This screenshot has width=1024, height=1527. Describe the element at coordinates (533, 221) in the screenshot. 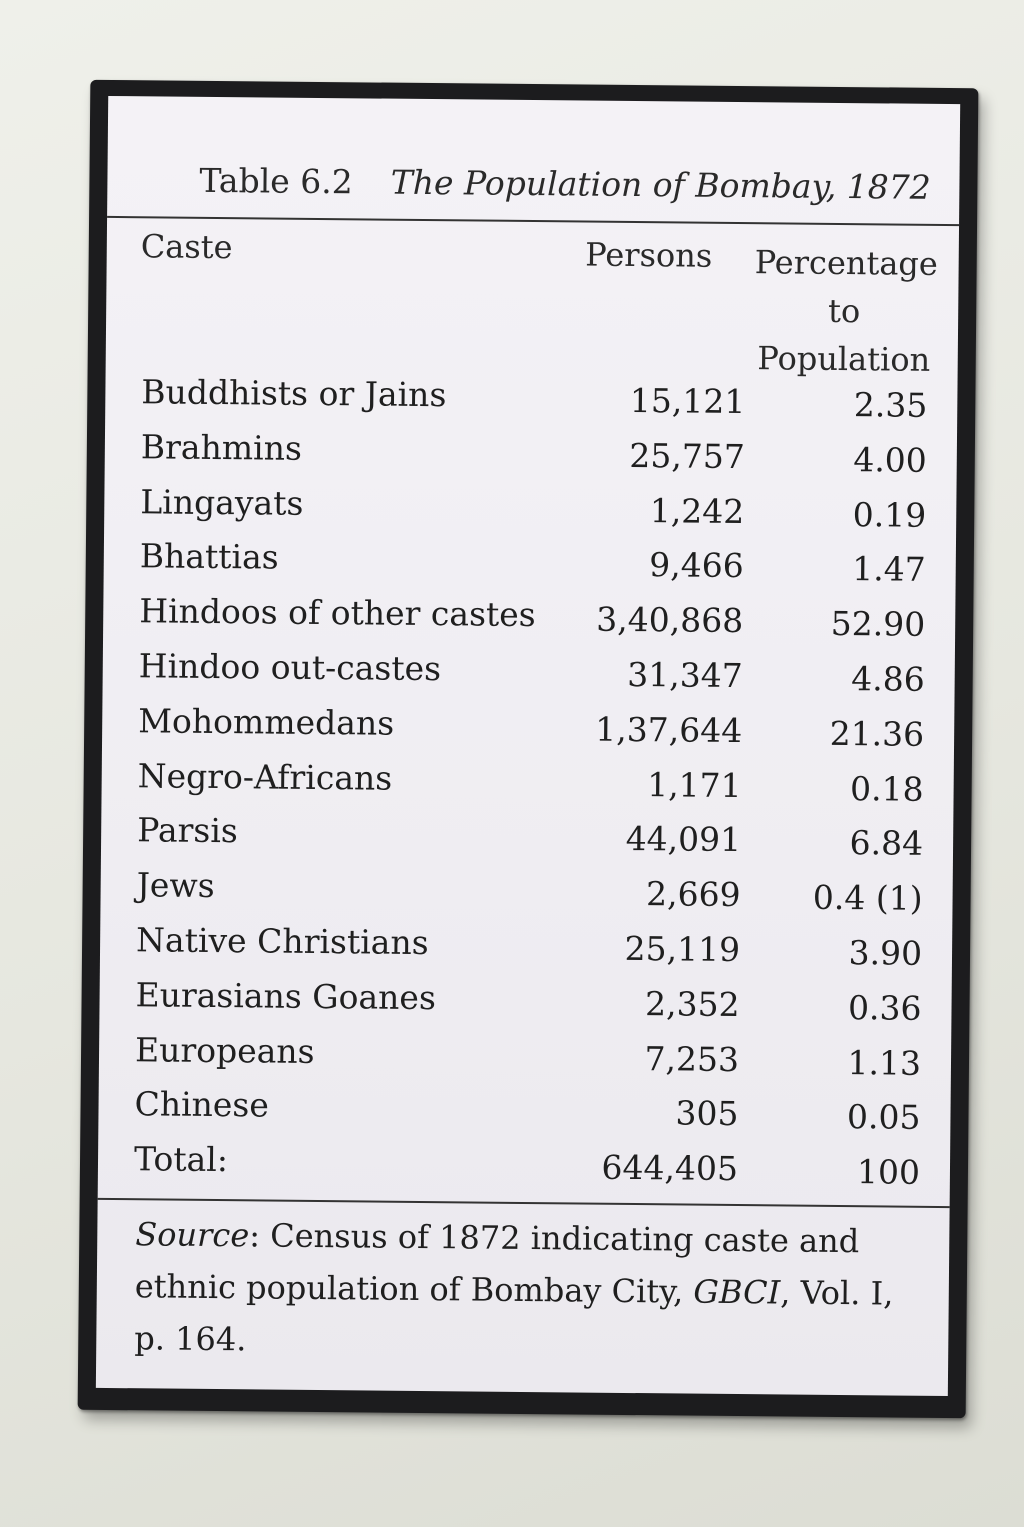

I see `header-top-rule` at that location.